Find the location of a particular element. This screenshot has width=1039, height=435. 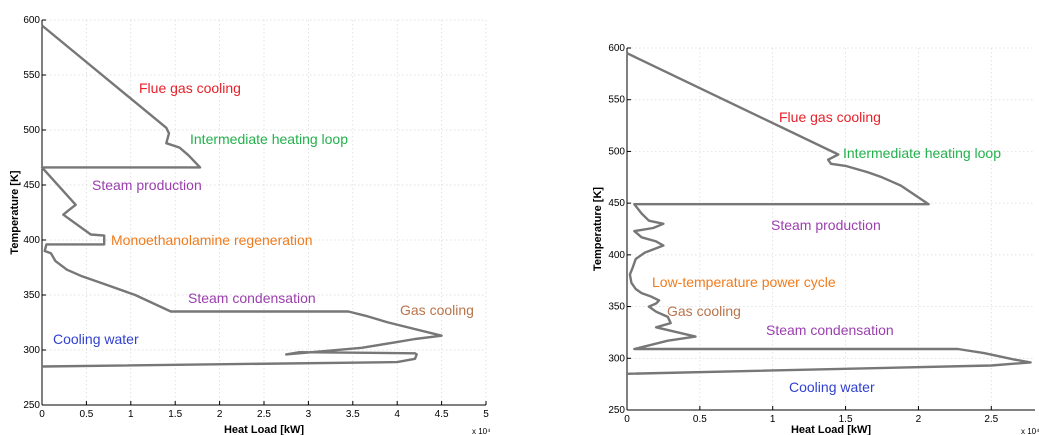

chart2-annotation-label: Intermediate heating loop is located at coordinates (922, 153).